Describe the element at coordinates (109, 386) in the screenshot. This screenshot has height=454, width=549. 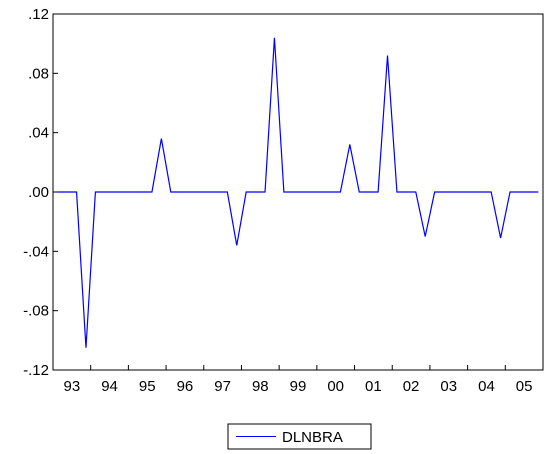
I see `x-tick-label: 94` at that location.